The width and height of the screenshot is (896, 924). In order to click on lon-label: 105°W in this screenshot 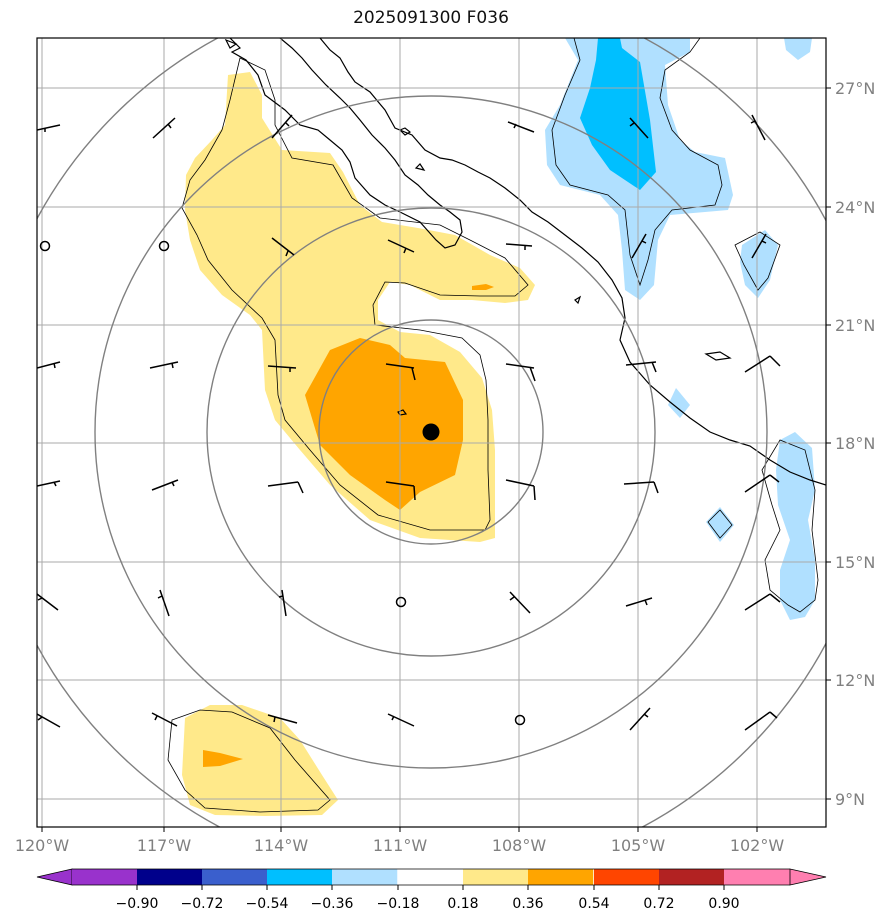, I will do `click(638, 845)`.